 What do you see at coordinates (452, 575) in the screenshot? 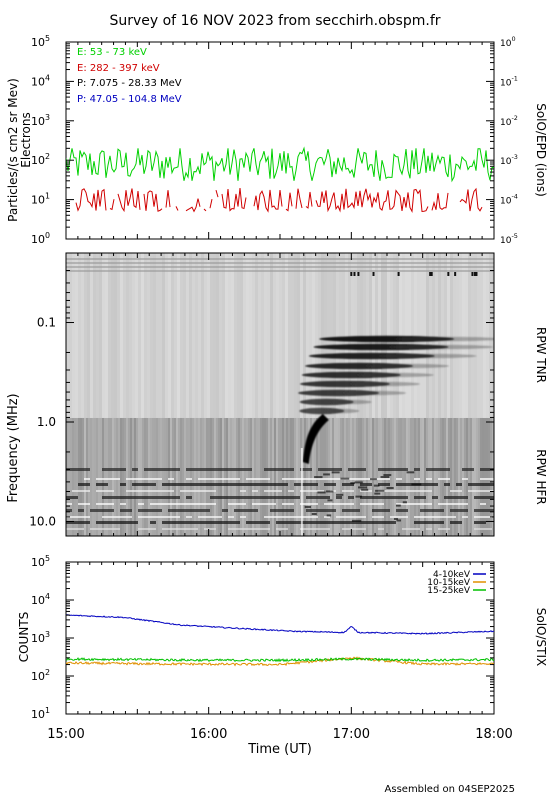
I see `legend-4-10kev: 4-10keV` at bounding box center [452, 575].